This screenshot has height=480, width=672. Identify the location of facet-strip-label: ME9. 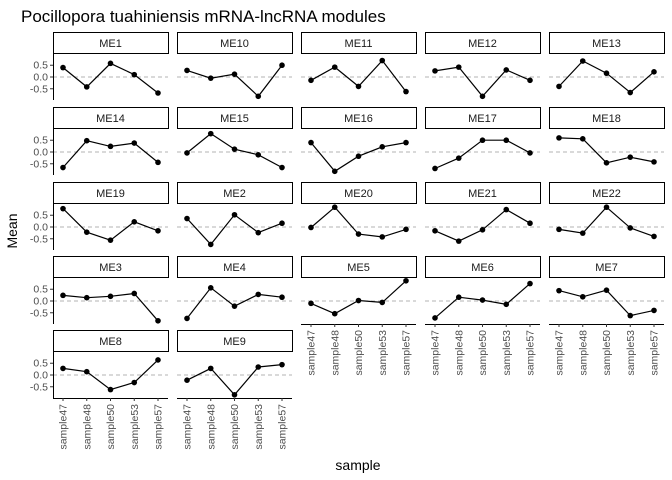
(234, 342).